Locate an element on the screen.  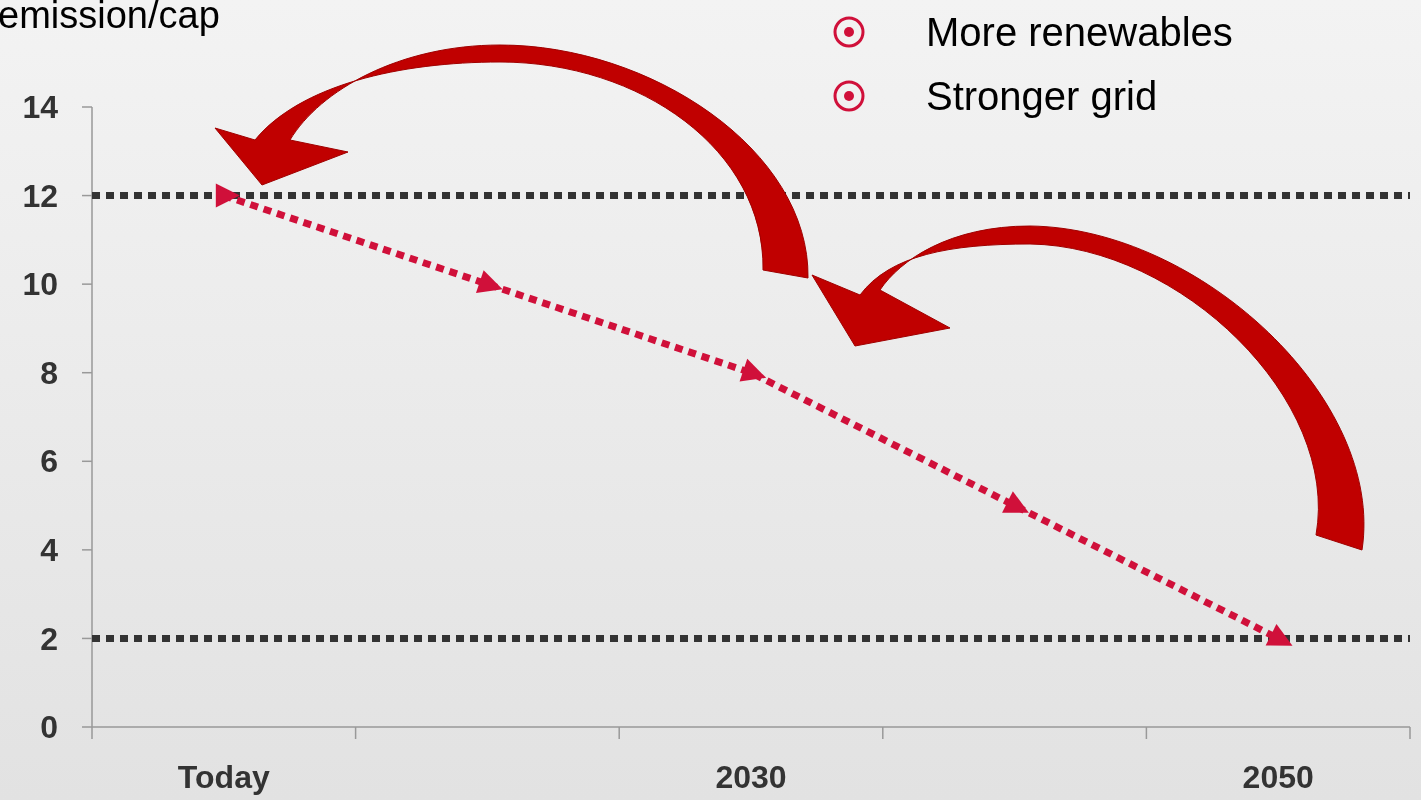
annotation: Stronger grid is located at coordinates (1042, 96).